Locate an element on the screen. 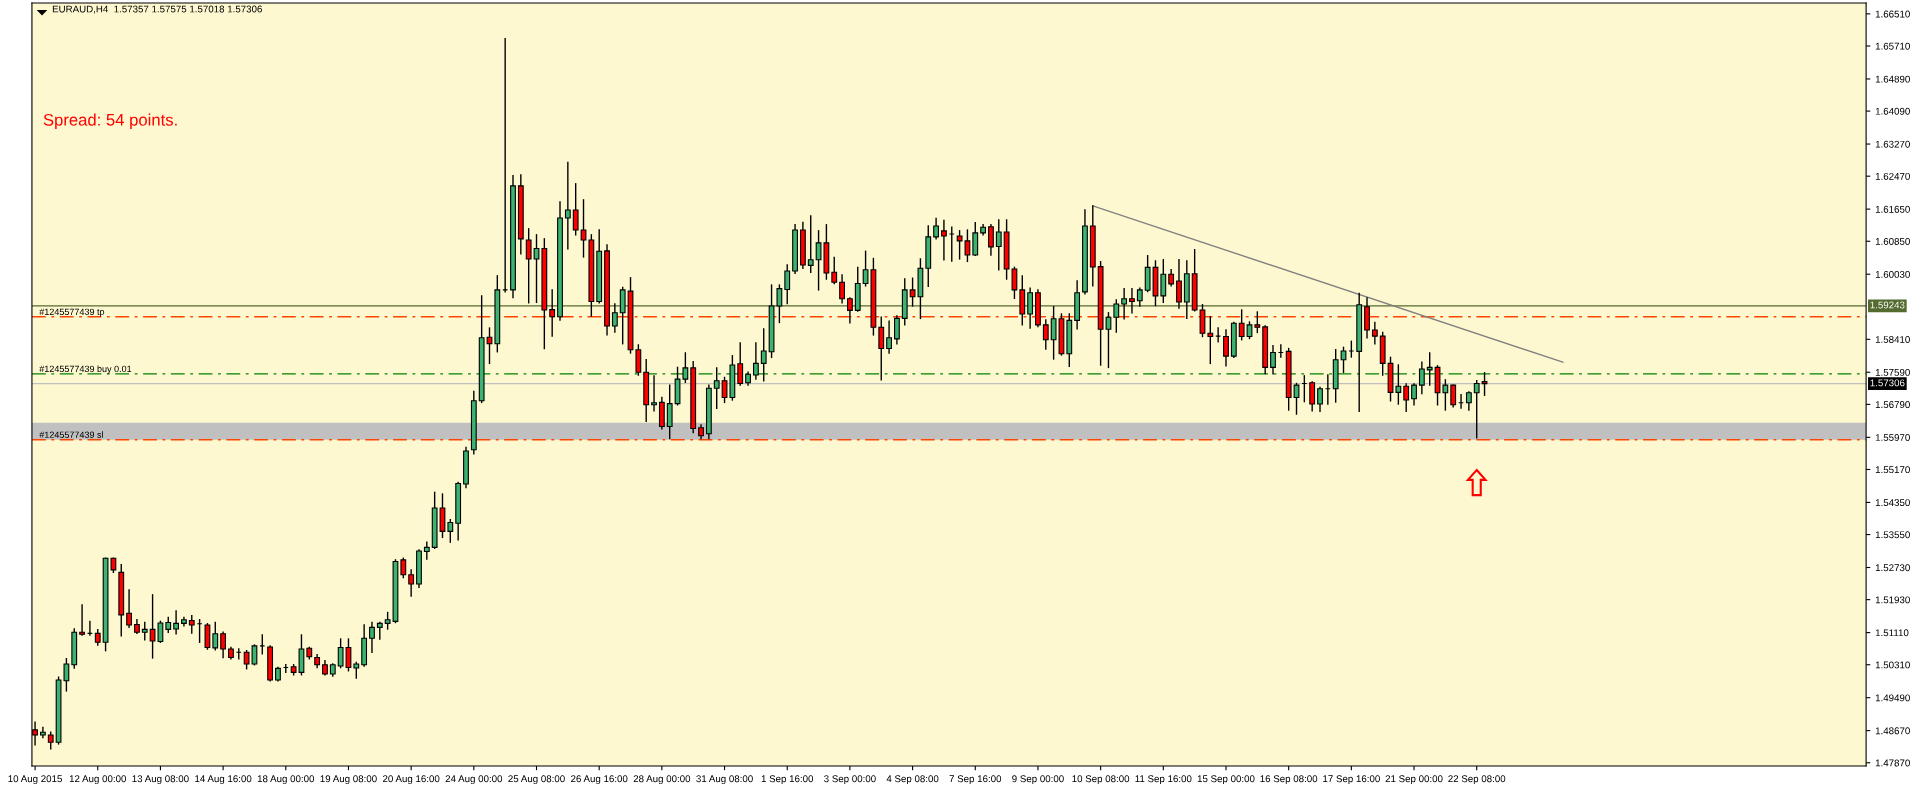 The height and width of the screenshot is (795, 1912). ref-line-label: #1245577439 sl is located at coordinates (71, 434).